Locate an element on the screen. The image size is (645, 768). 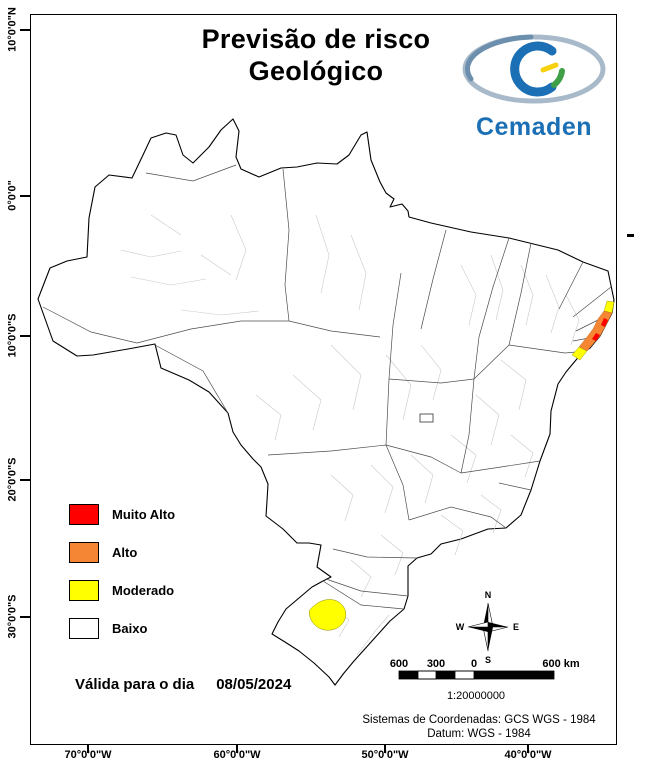
lat-label-20s: 20°0'0"S is located at coordinates (12, 479).